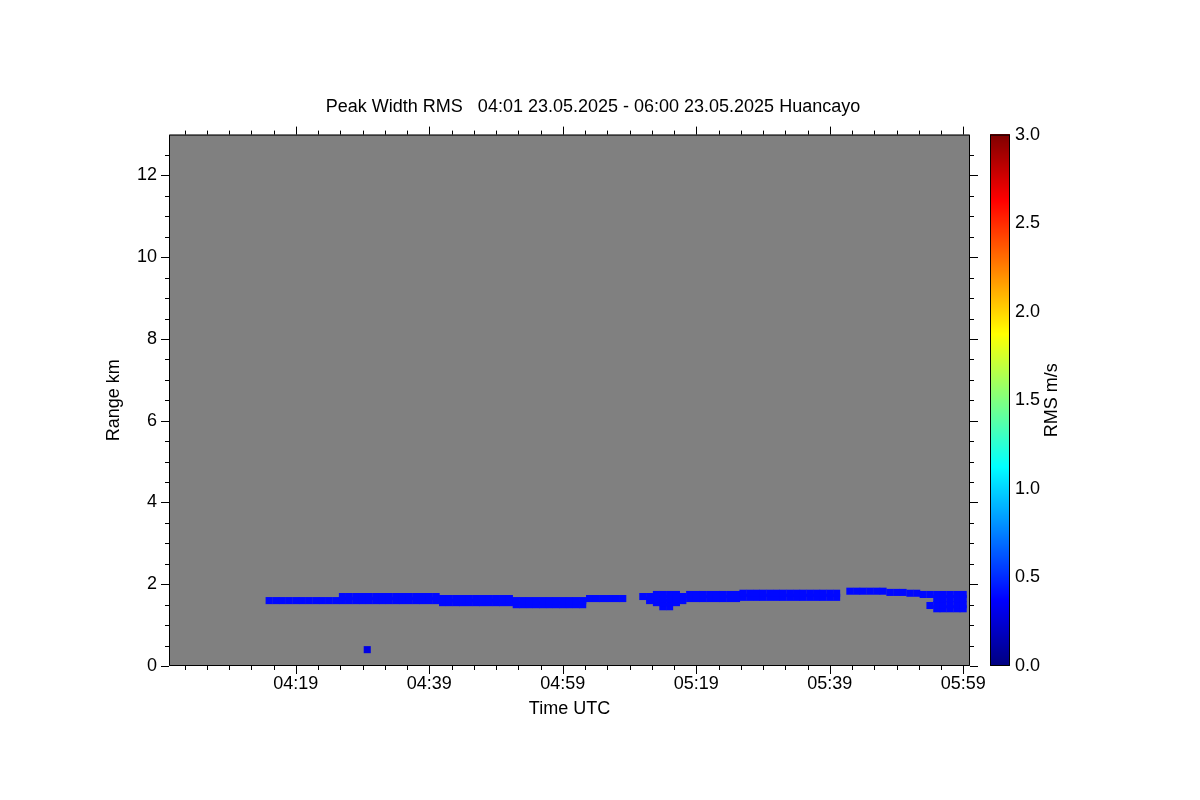 This screenshot has height=800, width=1200. What do you see at coordinates (151, 337) in the screenshot?
I see `y-tick-label: 8` at bounding box center [151, 337].